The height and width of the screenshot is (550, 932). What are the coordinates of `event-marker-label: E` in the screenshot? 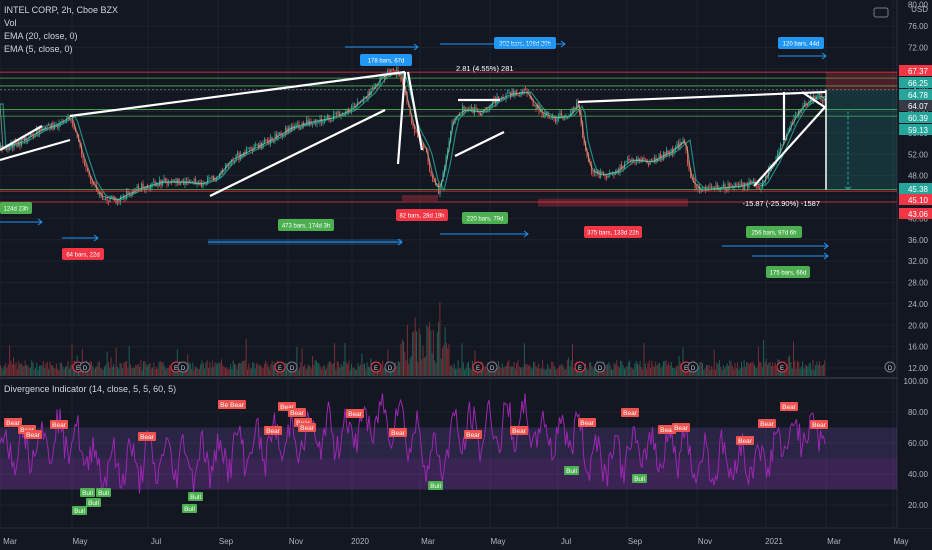 It's located at (478, 369).